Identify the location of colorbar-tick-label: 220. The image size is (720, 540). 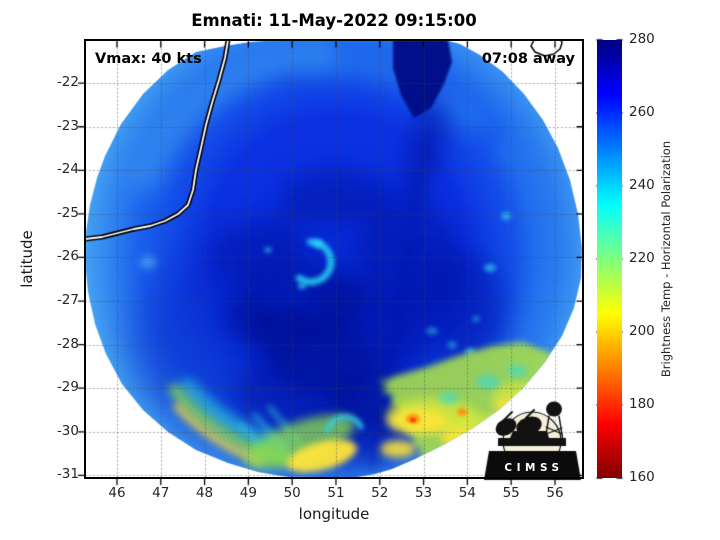
(642, 258).